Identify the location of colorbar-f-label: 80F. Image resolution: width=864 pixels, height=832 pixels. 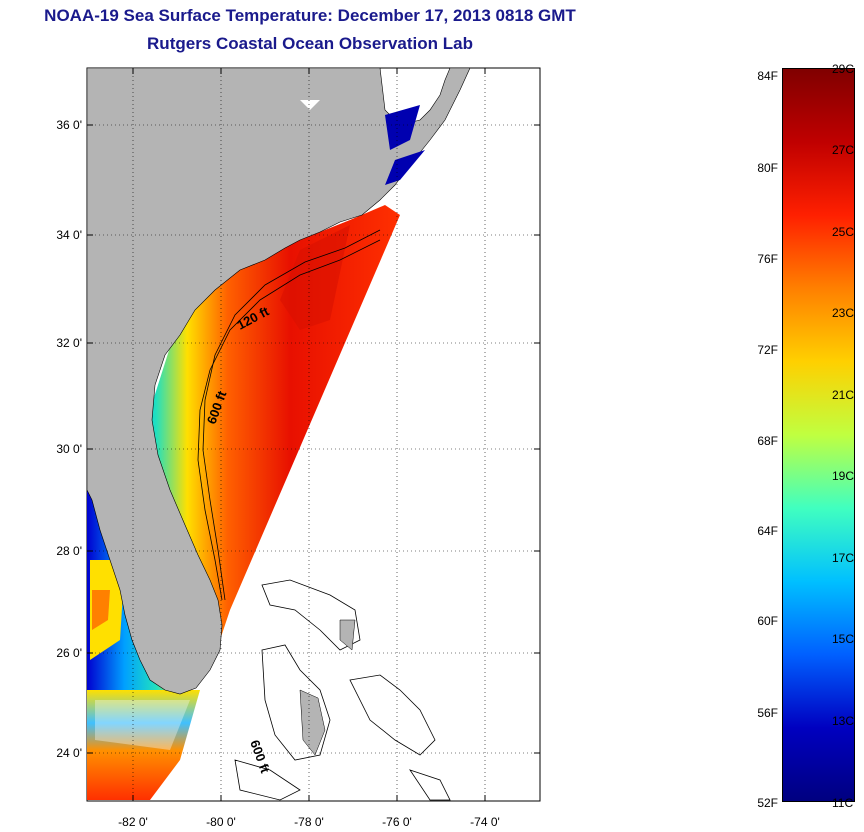
(767, 168).